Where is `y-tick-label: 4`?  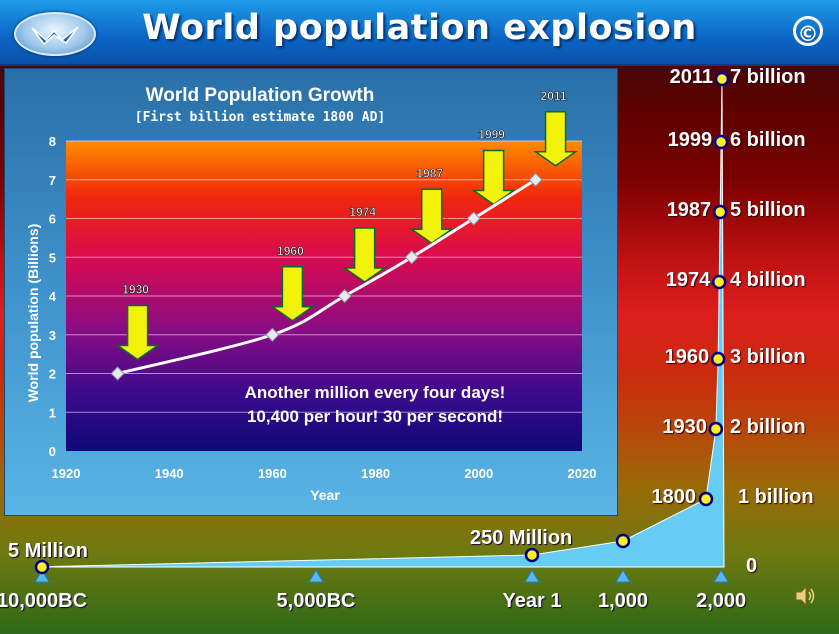
y-tick-label: 4 is located at coordinates (53, 296).